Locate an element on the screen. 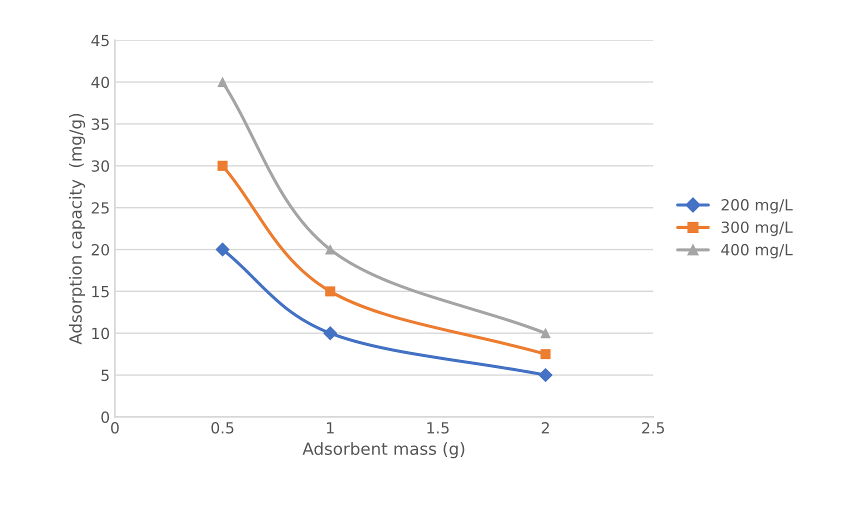 This screenshot has width=845, height=516. x-tick-label: 0.5 is located at coordinates (222, 428).